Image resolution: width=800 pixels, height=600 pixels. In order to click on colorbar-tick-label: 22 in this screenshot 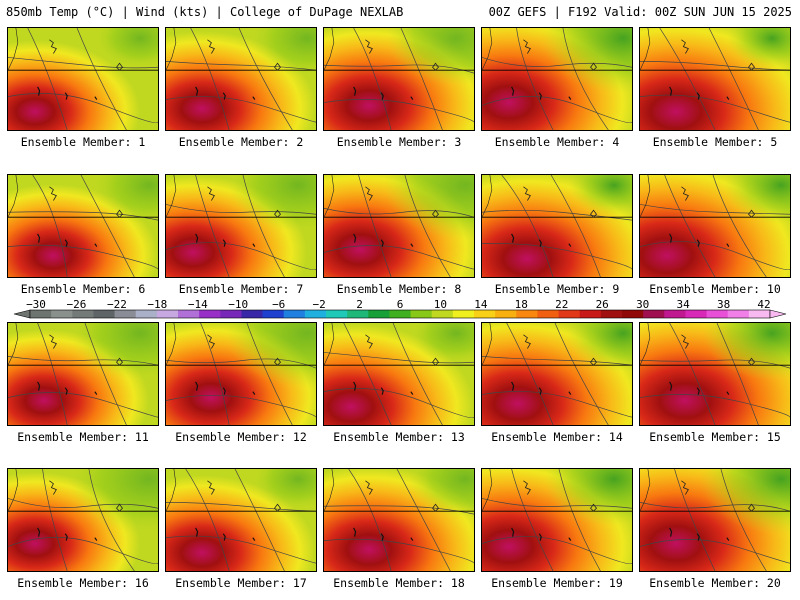, I will do `click(562, 304)`.